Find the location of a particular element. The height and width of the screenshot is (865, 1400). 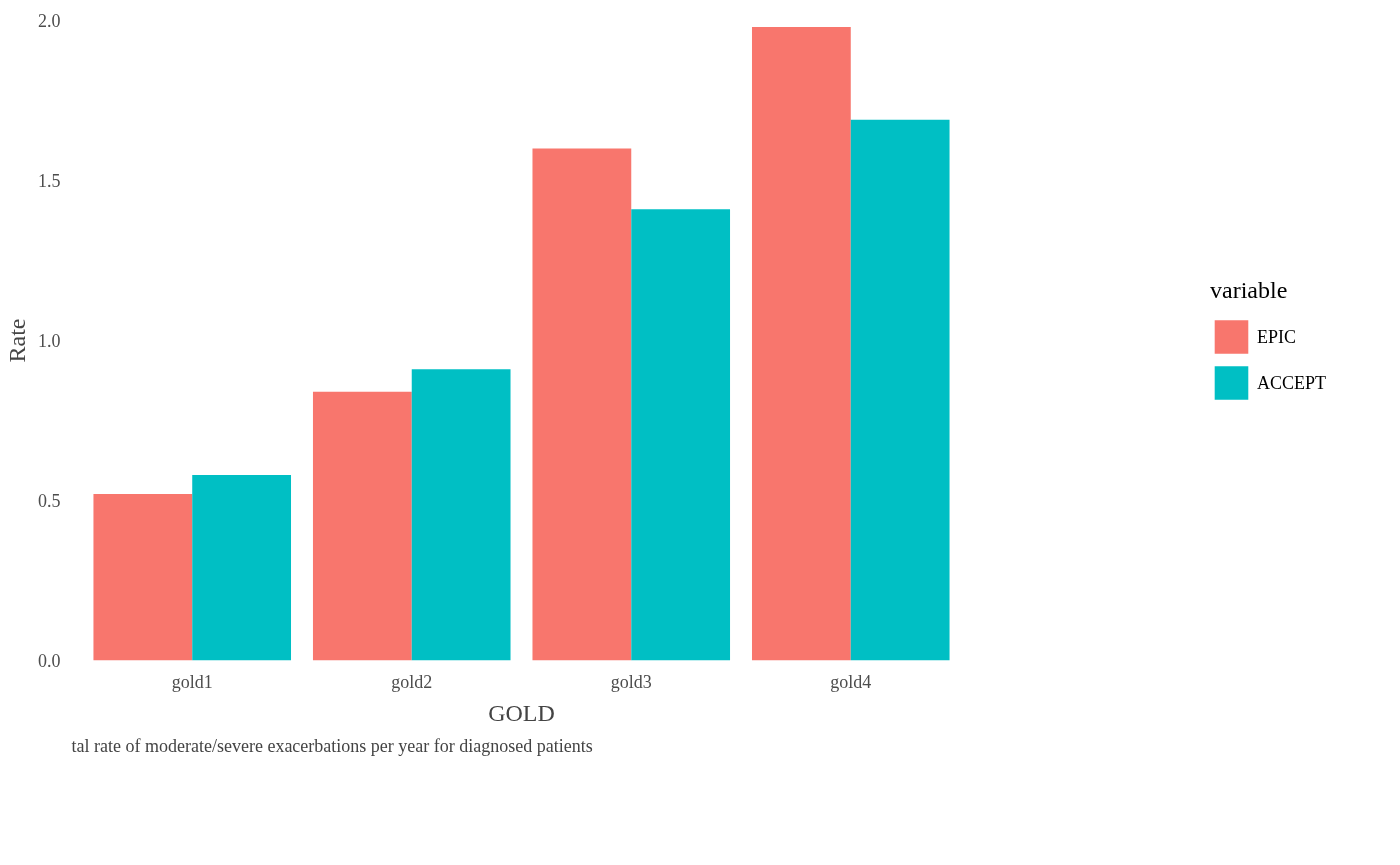

y-axis-title: Rate is located at coordinates (17, 340).